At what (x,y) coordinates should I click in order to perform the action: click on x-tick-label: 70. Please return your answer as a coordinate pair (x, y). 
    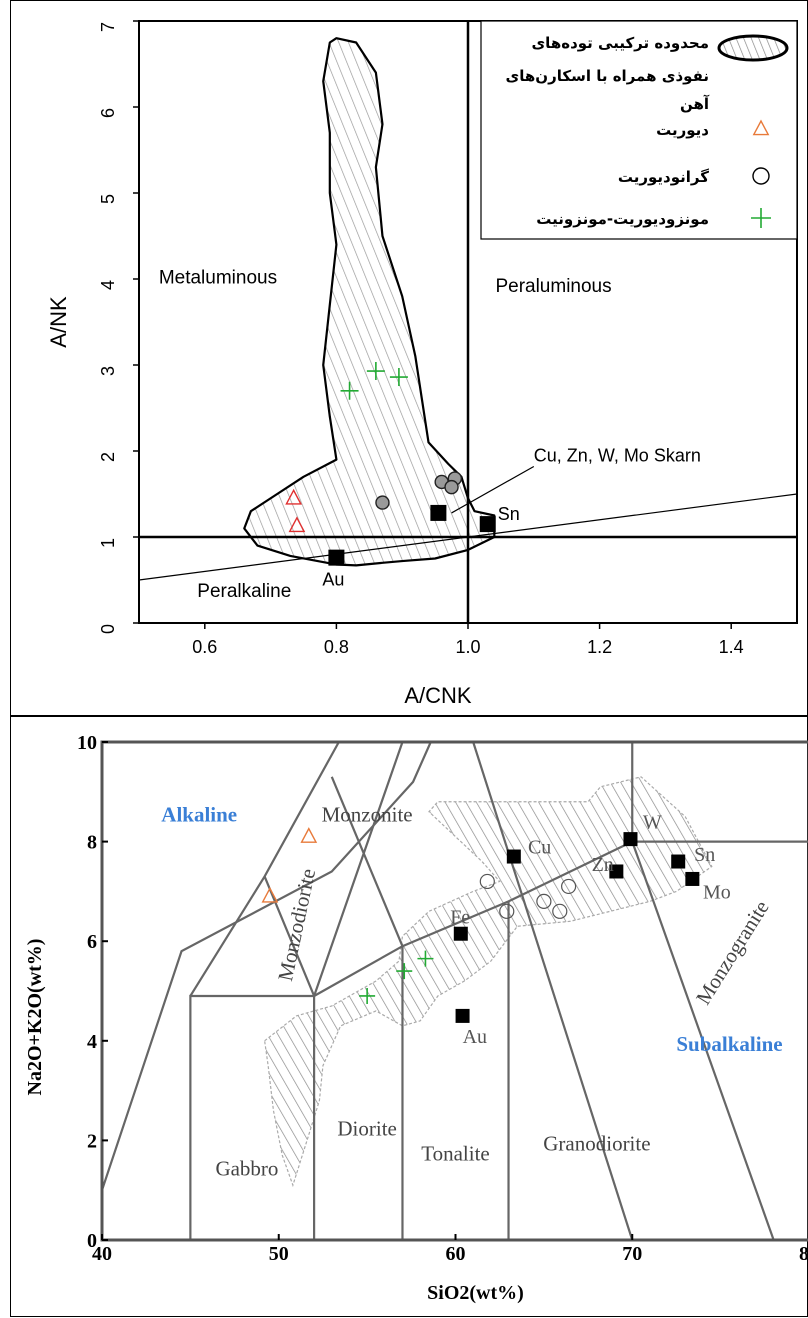
    Looking at the image, I should click on (632, 1254).